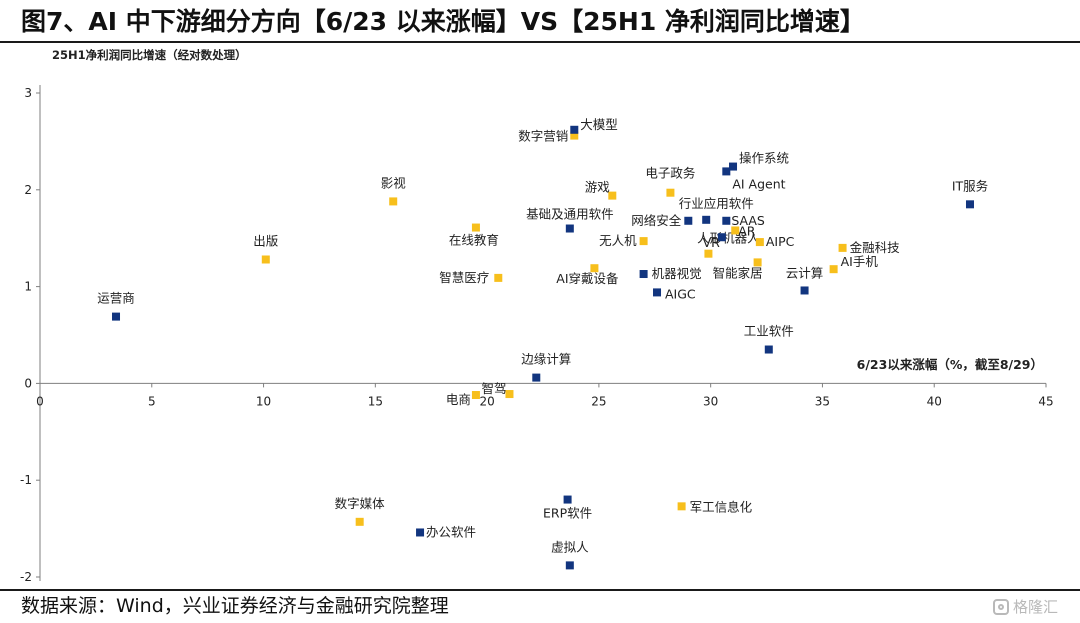 This screenshot has width=1080, height=623. Describe the element at coordinates (748, 220) in the screenshot. I see `point-label: SAAS` at that location.